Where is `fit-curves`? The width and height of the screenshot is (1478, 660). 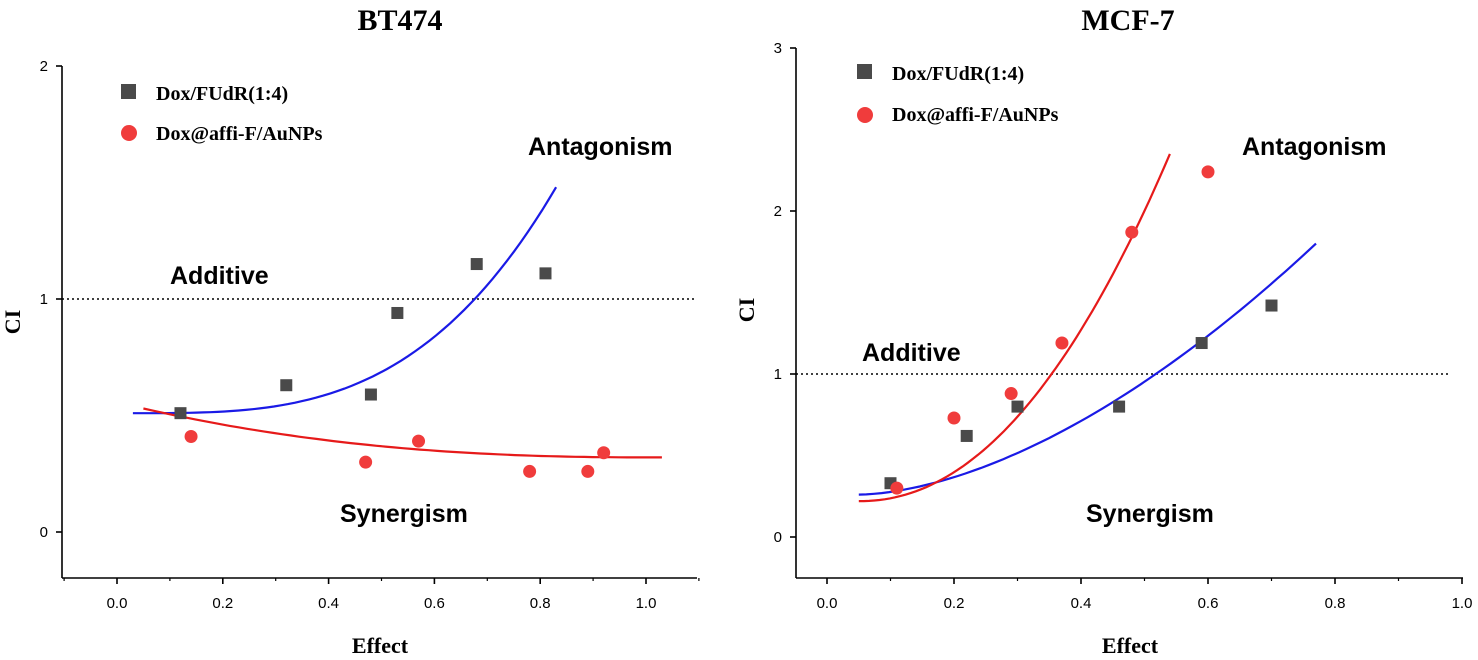
fit-curves is located at coordinates (397, 322).